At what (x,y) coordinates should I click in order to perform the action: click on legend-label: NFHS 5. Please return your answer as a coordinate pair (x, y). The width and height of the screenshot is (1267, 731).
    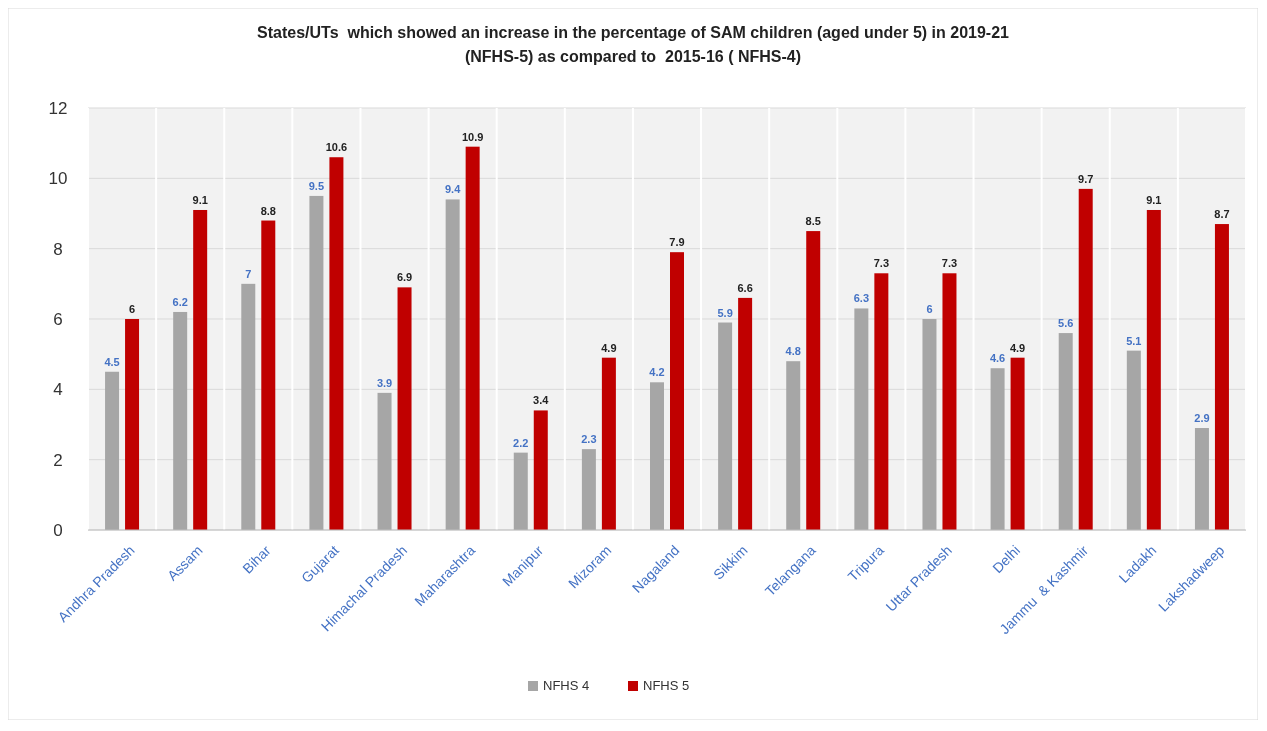
    Looking at the image, I should click on (666, 685).